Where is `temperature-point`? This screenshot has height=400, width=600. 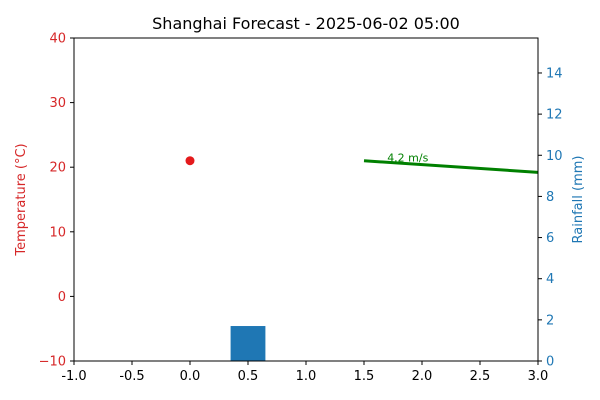
temperature-point is located at coordinates (190, 161).